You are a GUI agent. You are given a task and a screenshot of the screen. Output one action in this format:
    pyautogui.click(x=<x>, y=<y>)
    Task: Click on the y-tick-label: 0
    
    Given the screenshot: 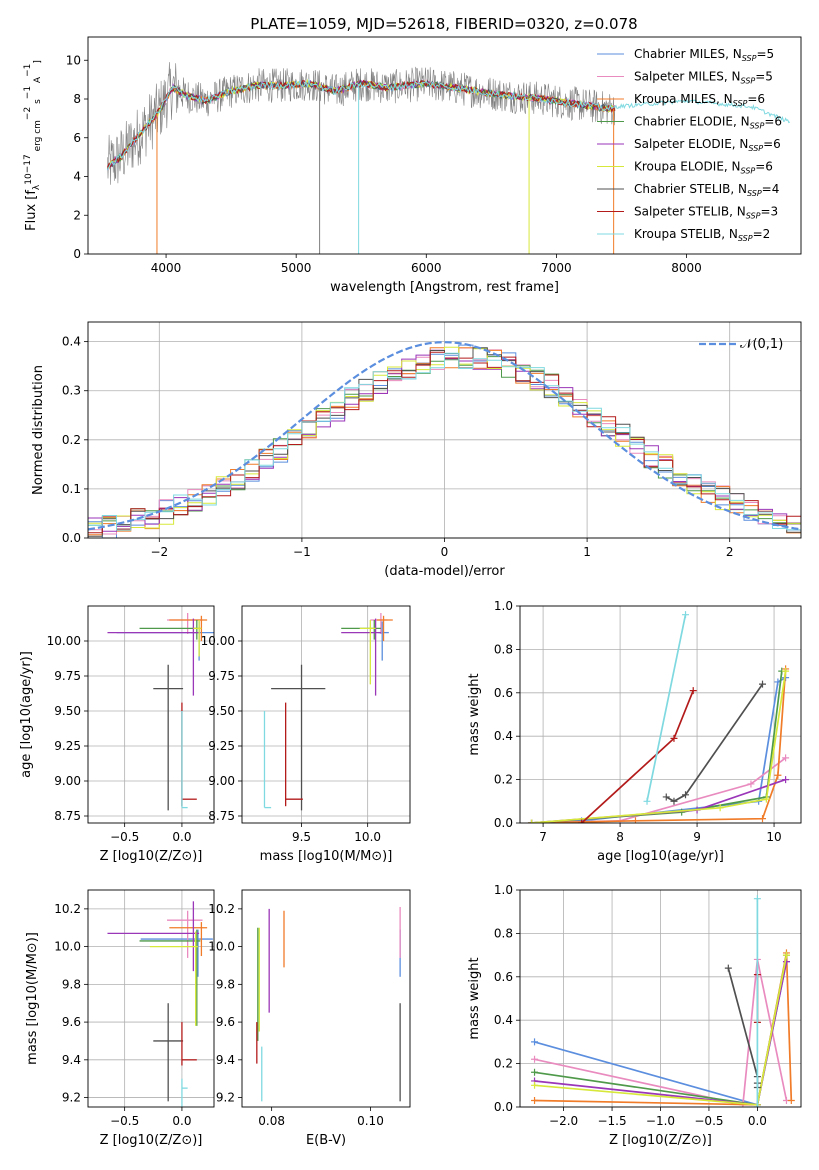 What is the action you would take?
    pyautogui.click(x=77, y=254)
    